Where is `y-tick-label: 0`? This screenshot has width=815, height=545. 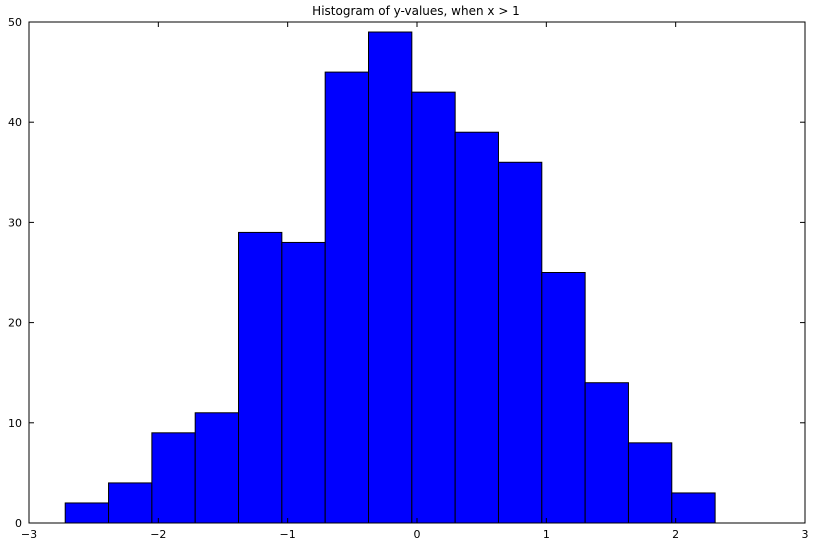 y-tick-label: 0 is located at coordinates (18, 523).